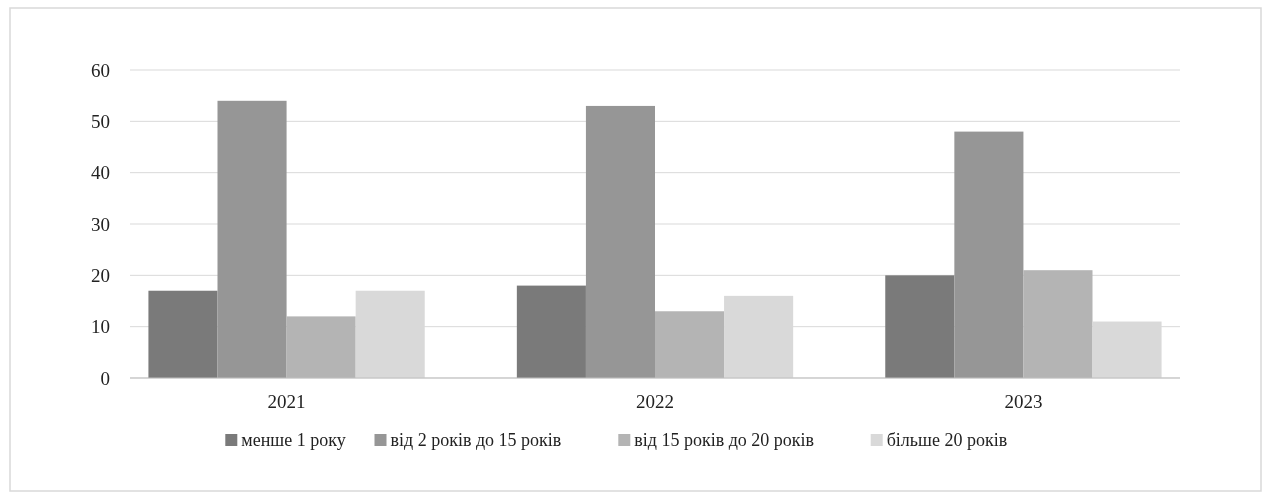 The width and height of the screenshot is (1271, 499). I want to click on x-tick-label: 2023, so click(1023, 401).